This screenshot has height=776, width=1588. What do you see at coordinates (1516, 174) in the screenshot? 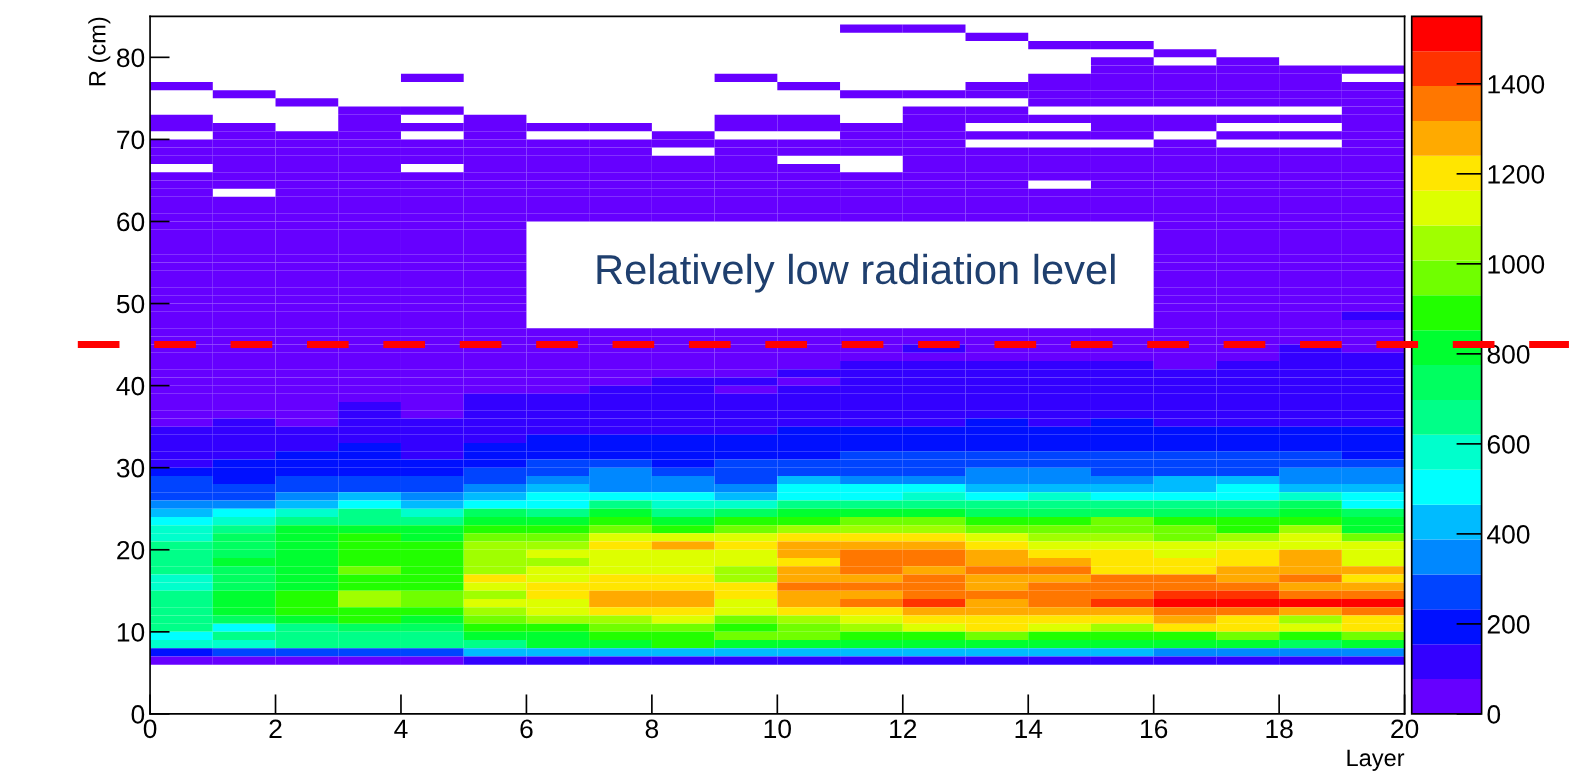
I see `color-bar-label: 1200` at bounding box center [1516, 174].